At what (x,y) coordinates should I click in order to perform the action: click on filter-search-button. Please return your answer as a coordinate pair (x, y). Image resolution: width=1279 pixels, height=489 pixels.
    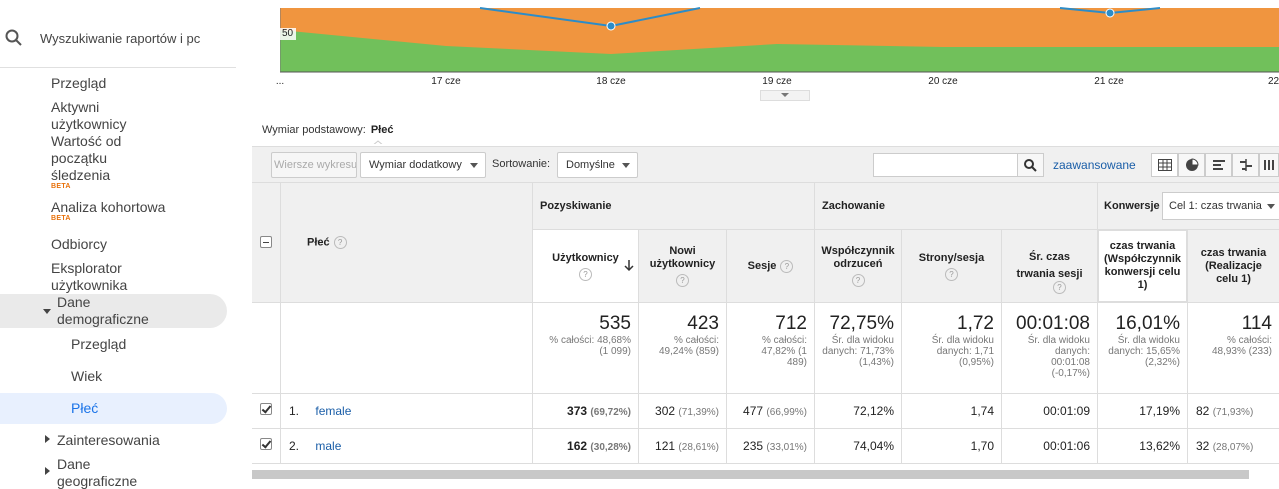
    Looking at the image, I should click on (1030, 165).